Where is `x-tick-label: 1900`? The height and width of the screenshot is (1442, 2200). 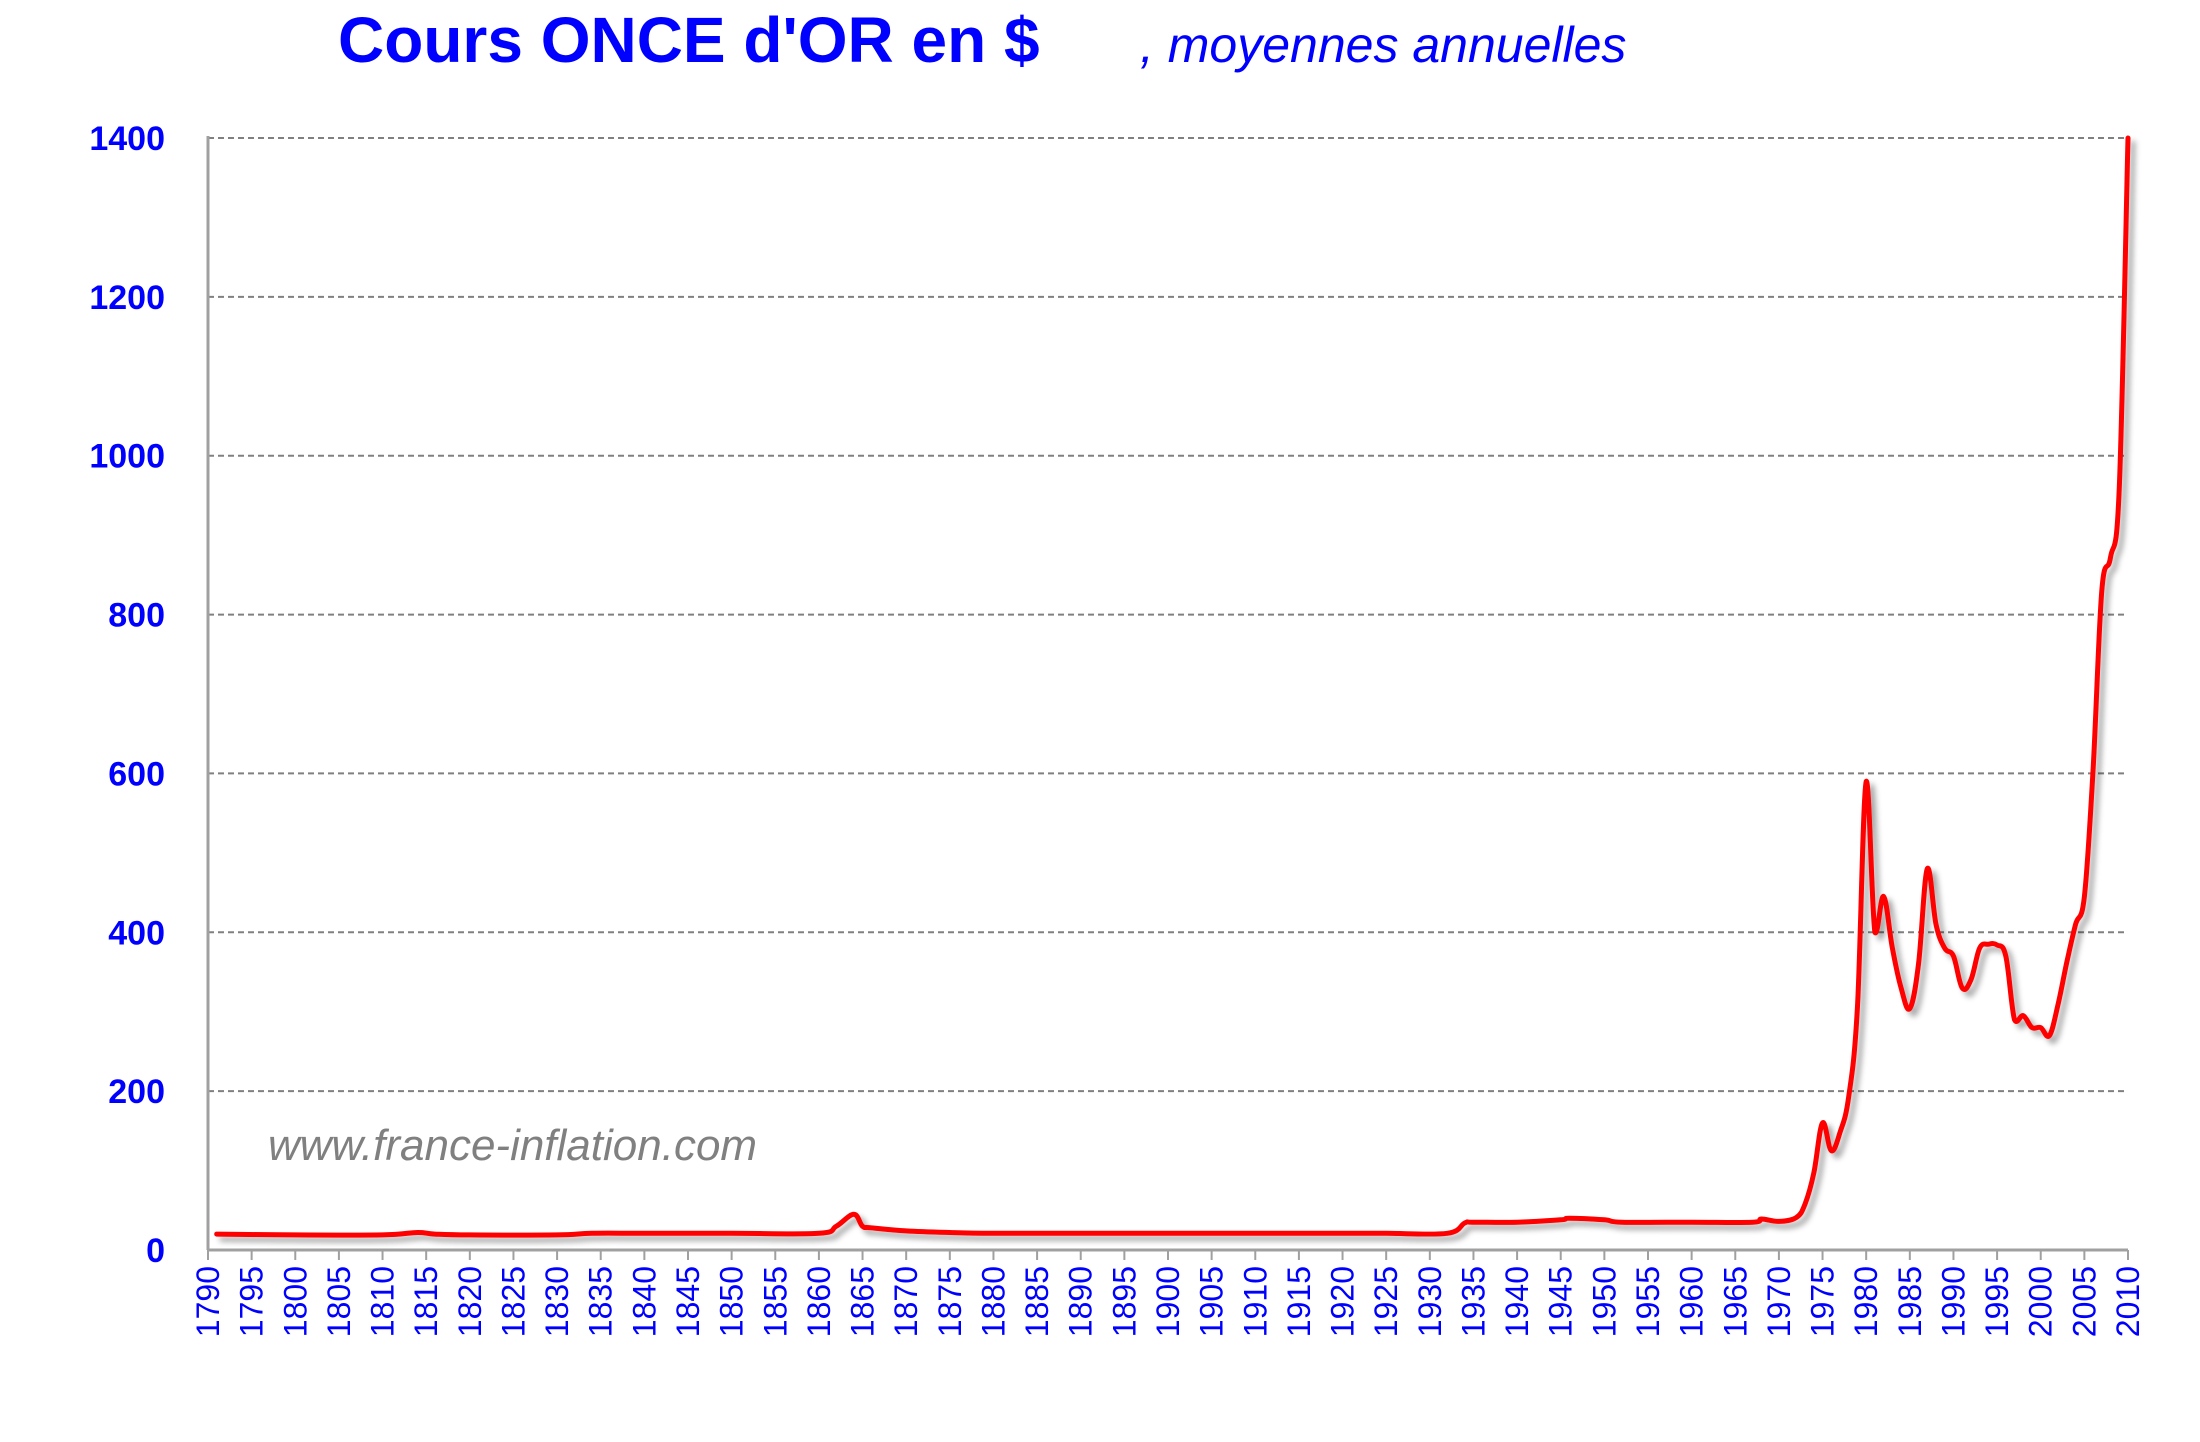 x-tick-label: 1900 is located at coordinates (1168, 1301).